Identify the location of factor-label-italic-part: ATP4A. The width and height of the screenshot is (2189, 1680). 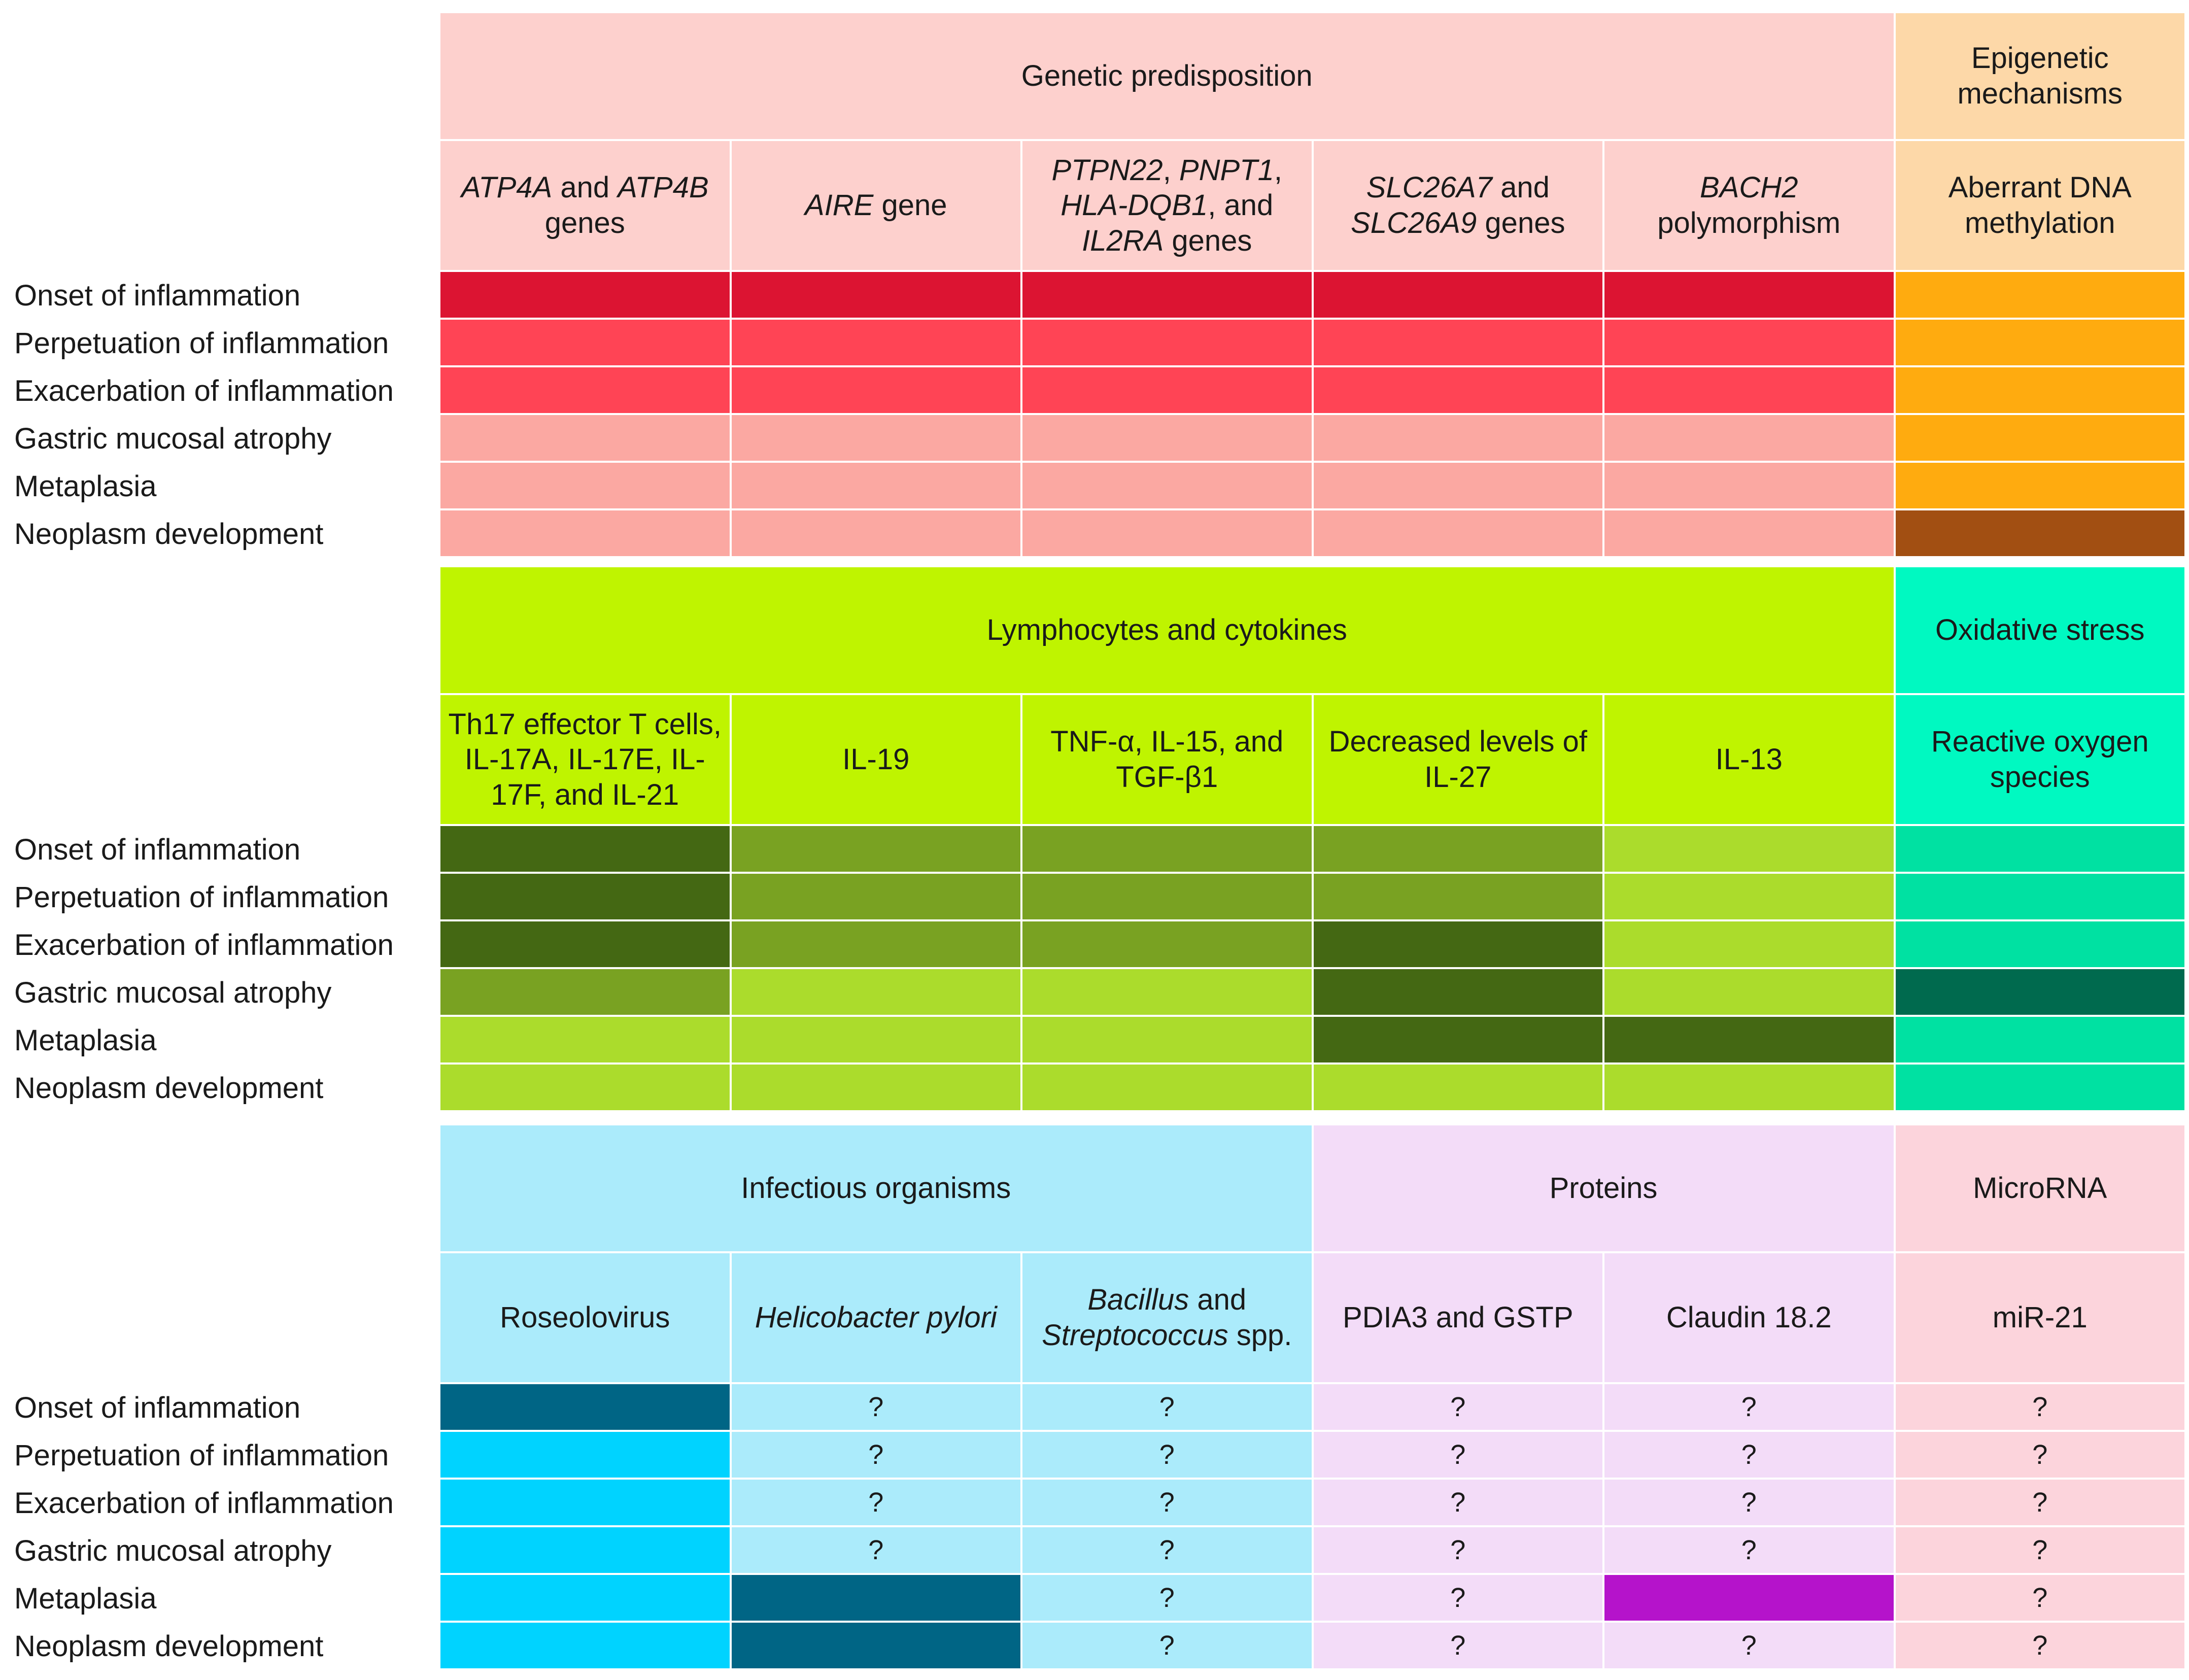
(507, 187).